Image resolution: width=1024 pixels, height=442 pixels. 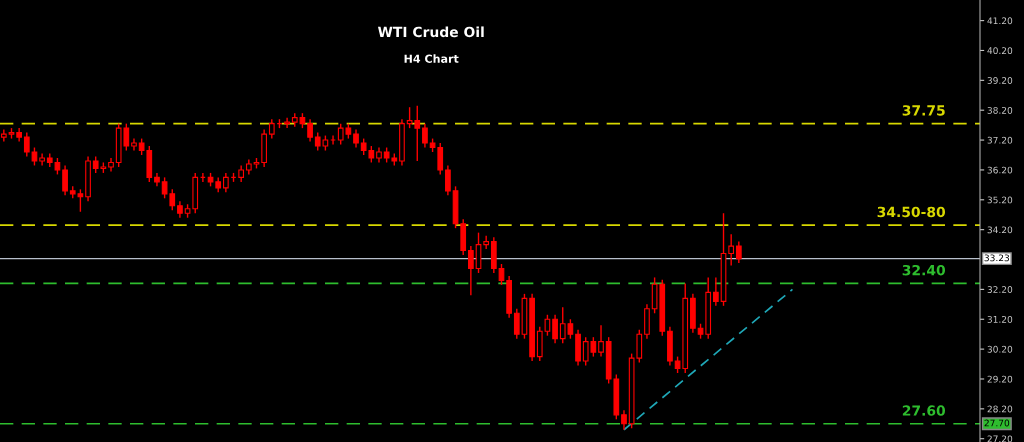 I want to click on y-tick-label: 39.20, so click(x=1000, y=80).